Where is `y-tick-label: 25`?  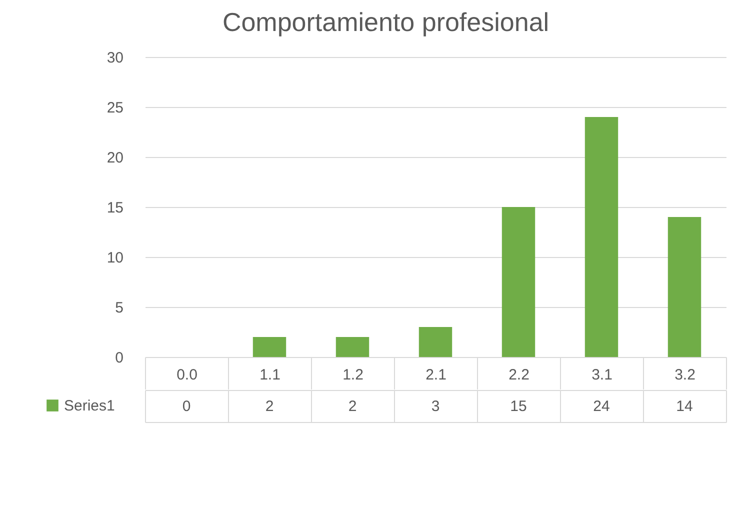 y-tick-label: 25 is located at coordinates (115, 108).